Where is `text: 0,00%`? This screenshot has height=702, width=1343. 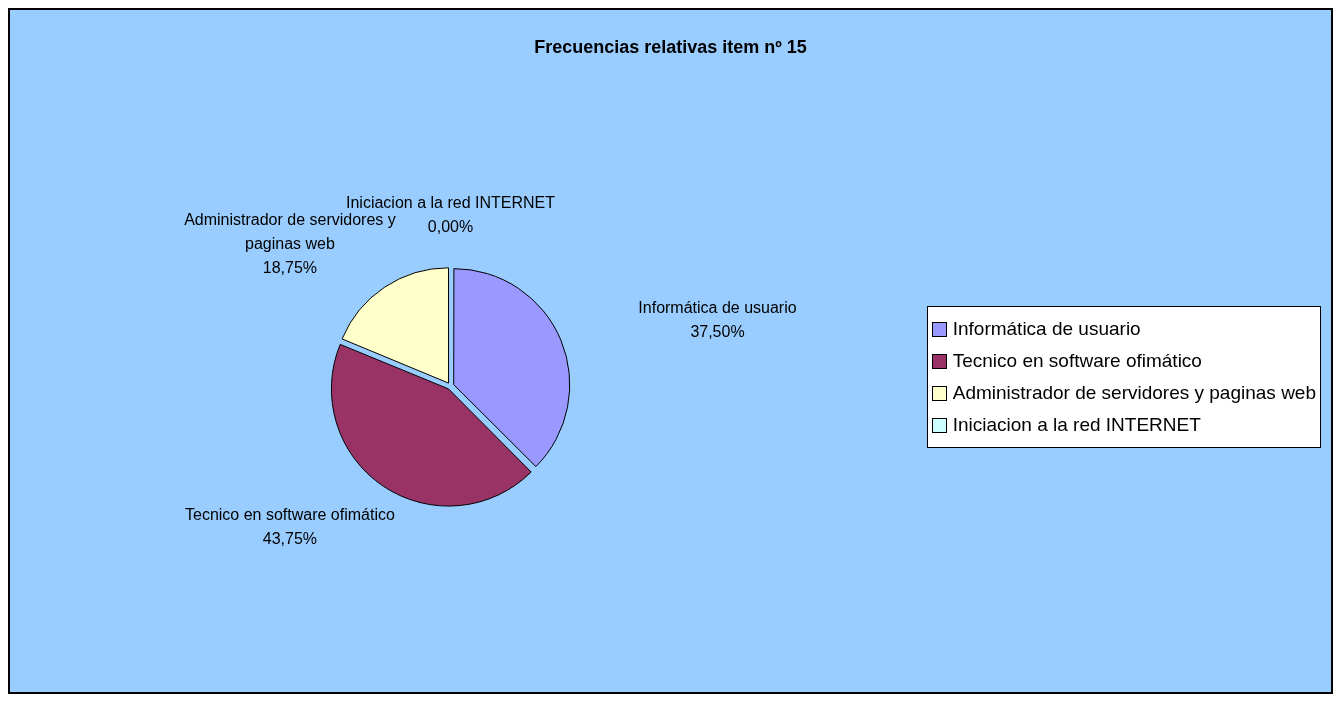 text: 0,00% is located at coordinates (450, 227).